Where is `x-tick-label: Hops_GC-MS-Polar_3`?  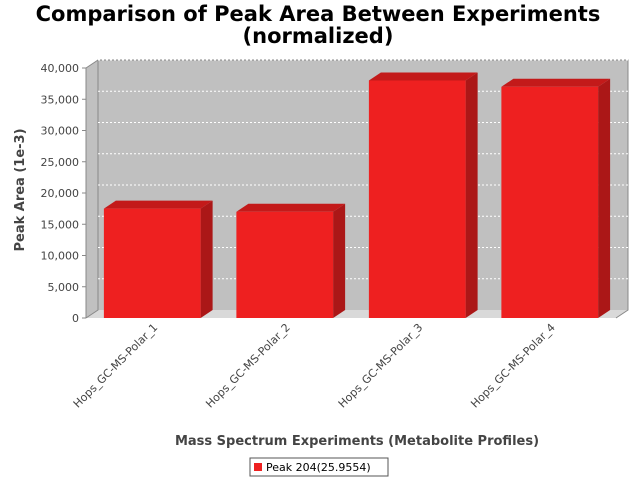 x-tick-label: Hops_GC-MS-Polar_3 is located at coordinates (381, 366).